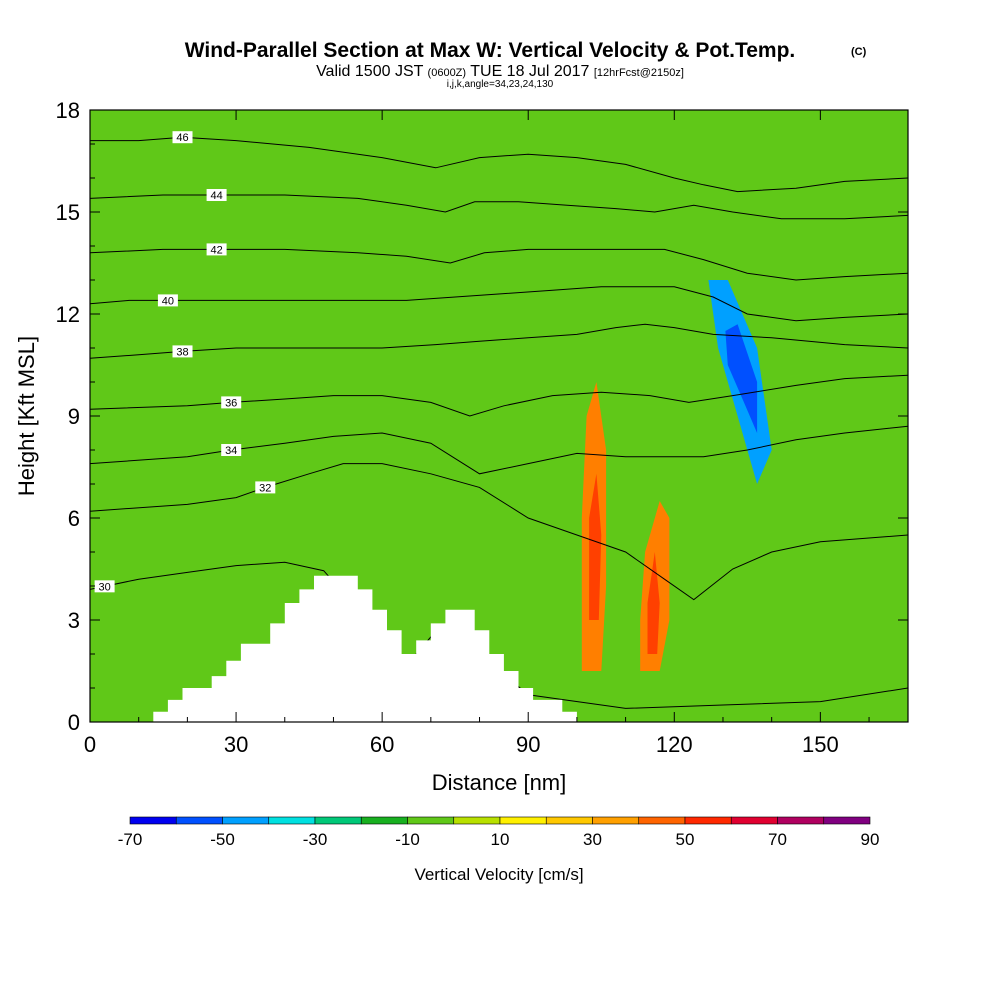 The height and width of the screenshot is (1000, 1000). What do you see at coordinates (74, 620) in the screenshot?
I see `y-tick-label: 3` at bounding box center [74, 620].